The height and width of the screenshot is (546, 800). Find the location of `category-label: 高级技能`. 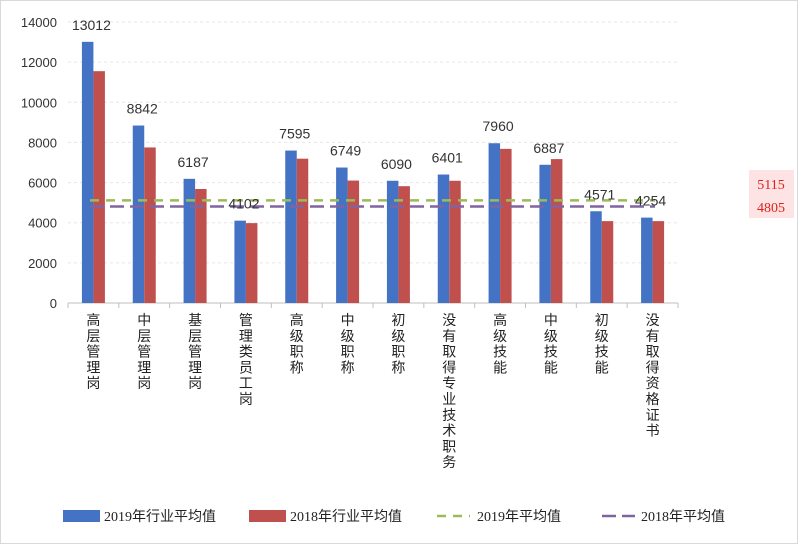

category-label: 高级技能 is located at coordinates (500, 344).